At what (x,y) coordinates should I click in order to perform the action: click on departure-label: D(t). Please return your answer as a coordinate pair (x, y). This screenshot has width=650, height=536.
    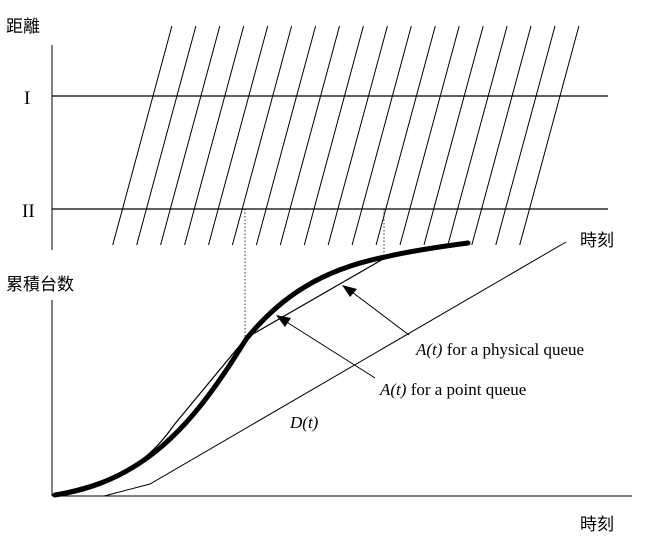
    Looking at the image, I should click on (304, 422).